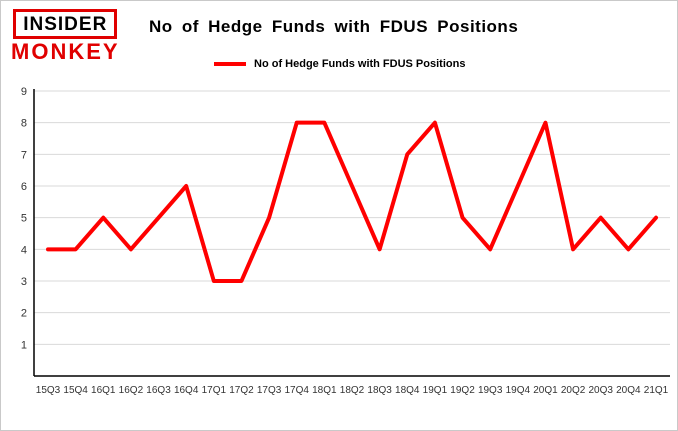  I want to click on svg-text: 20Q2, so click(573, 390).